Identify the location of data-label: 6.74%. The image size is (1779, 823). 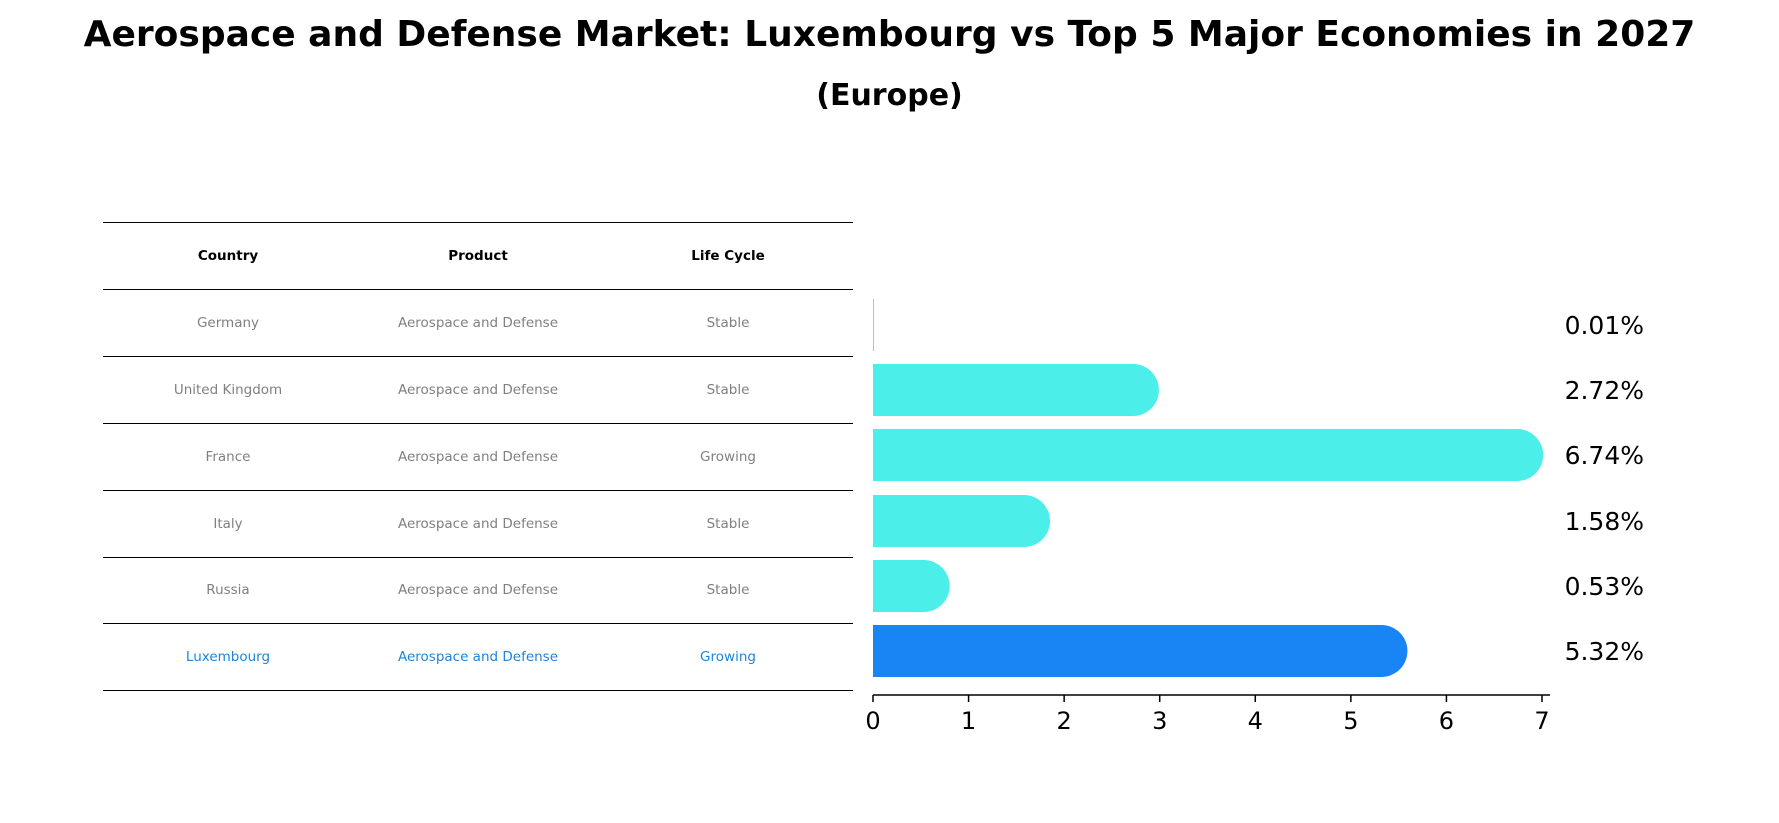
(1604, 455).